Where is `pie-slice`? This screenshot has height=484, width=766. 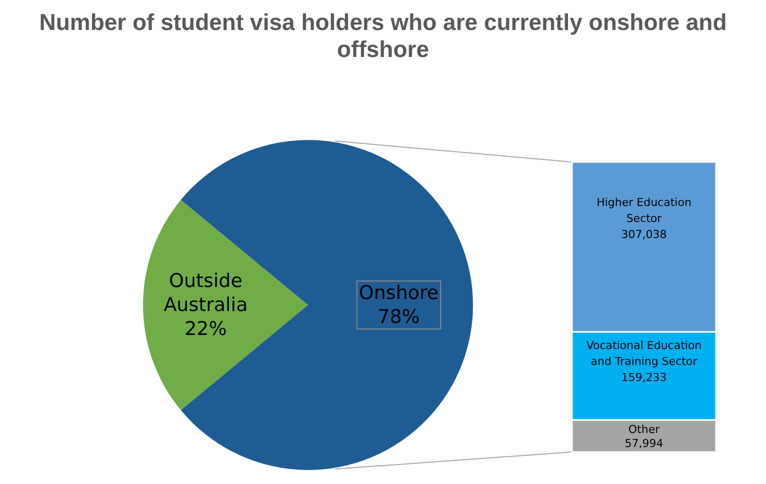 pie-slice is located at coordinates (225, 305).